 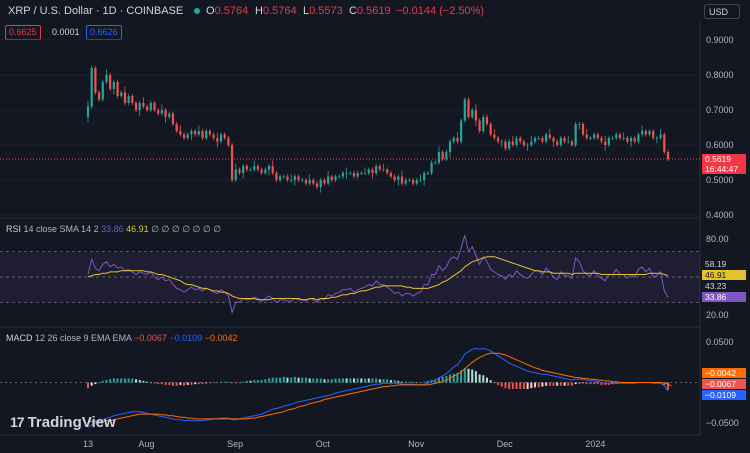 I want to click on macd-signal-tag: −0.0042, so click(x=724, y=373).